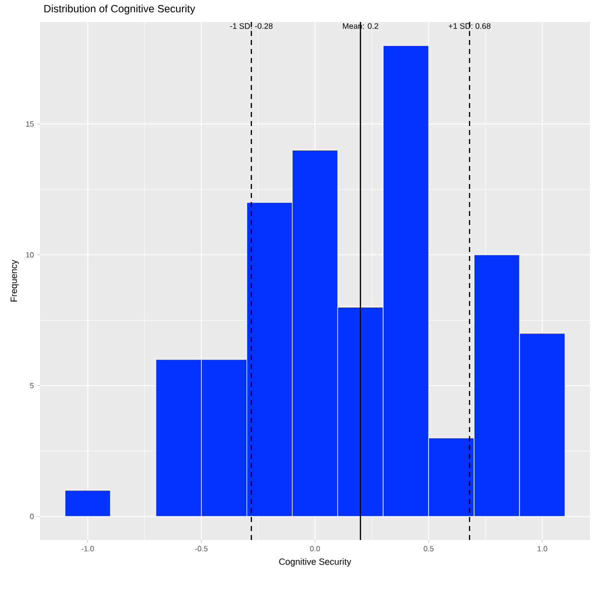 The height and width of the screenshot is (599, 595). I want to click on ref-line-label: -1 SD: -0.28, so click(251, 26).